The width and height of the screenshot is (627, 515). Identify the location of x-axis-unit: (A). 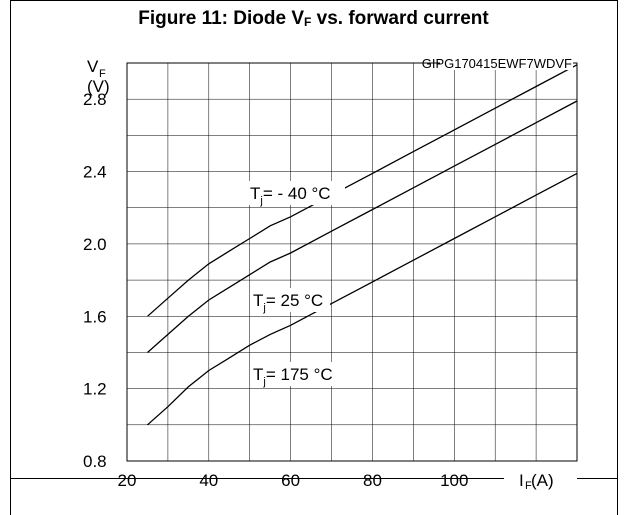
(542, 480).